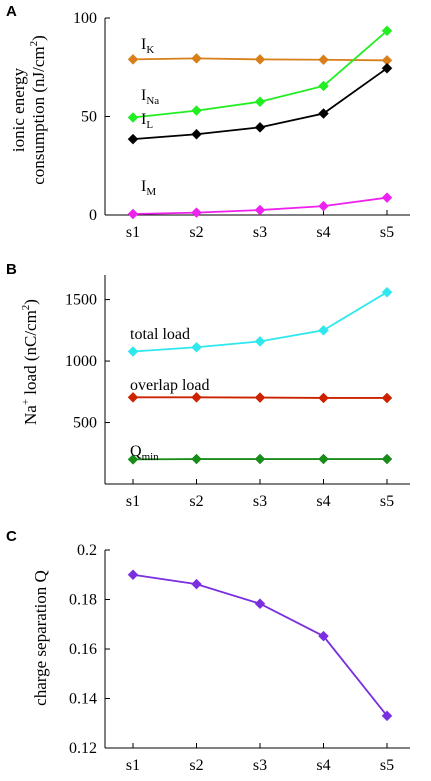  Describe the element at coordinates (81, 300) in the screenshot. I see `y-tick-label: 1500` at that location.